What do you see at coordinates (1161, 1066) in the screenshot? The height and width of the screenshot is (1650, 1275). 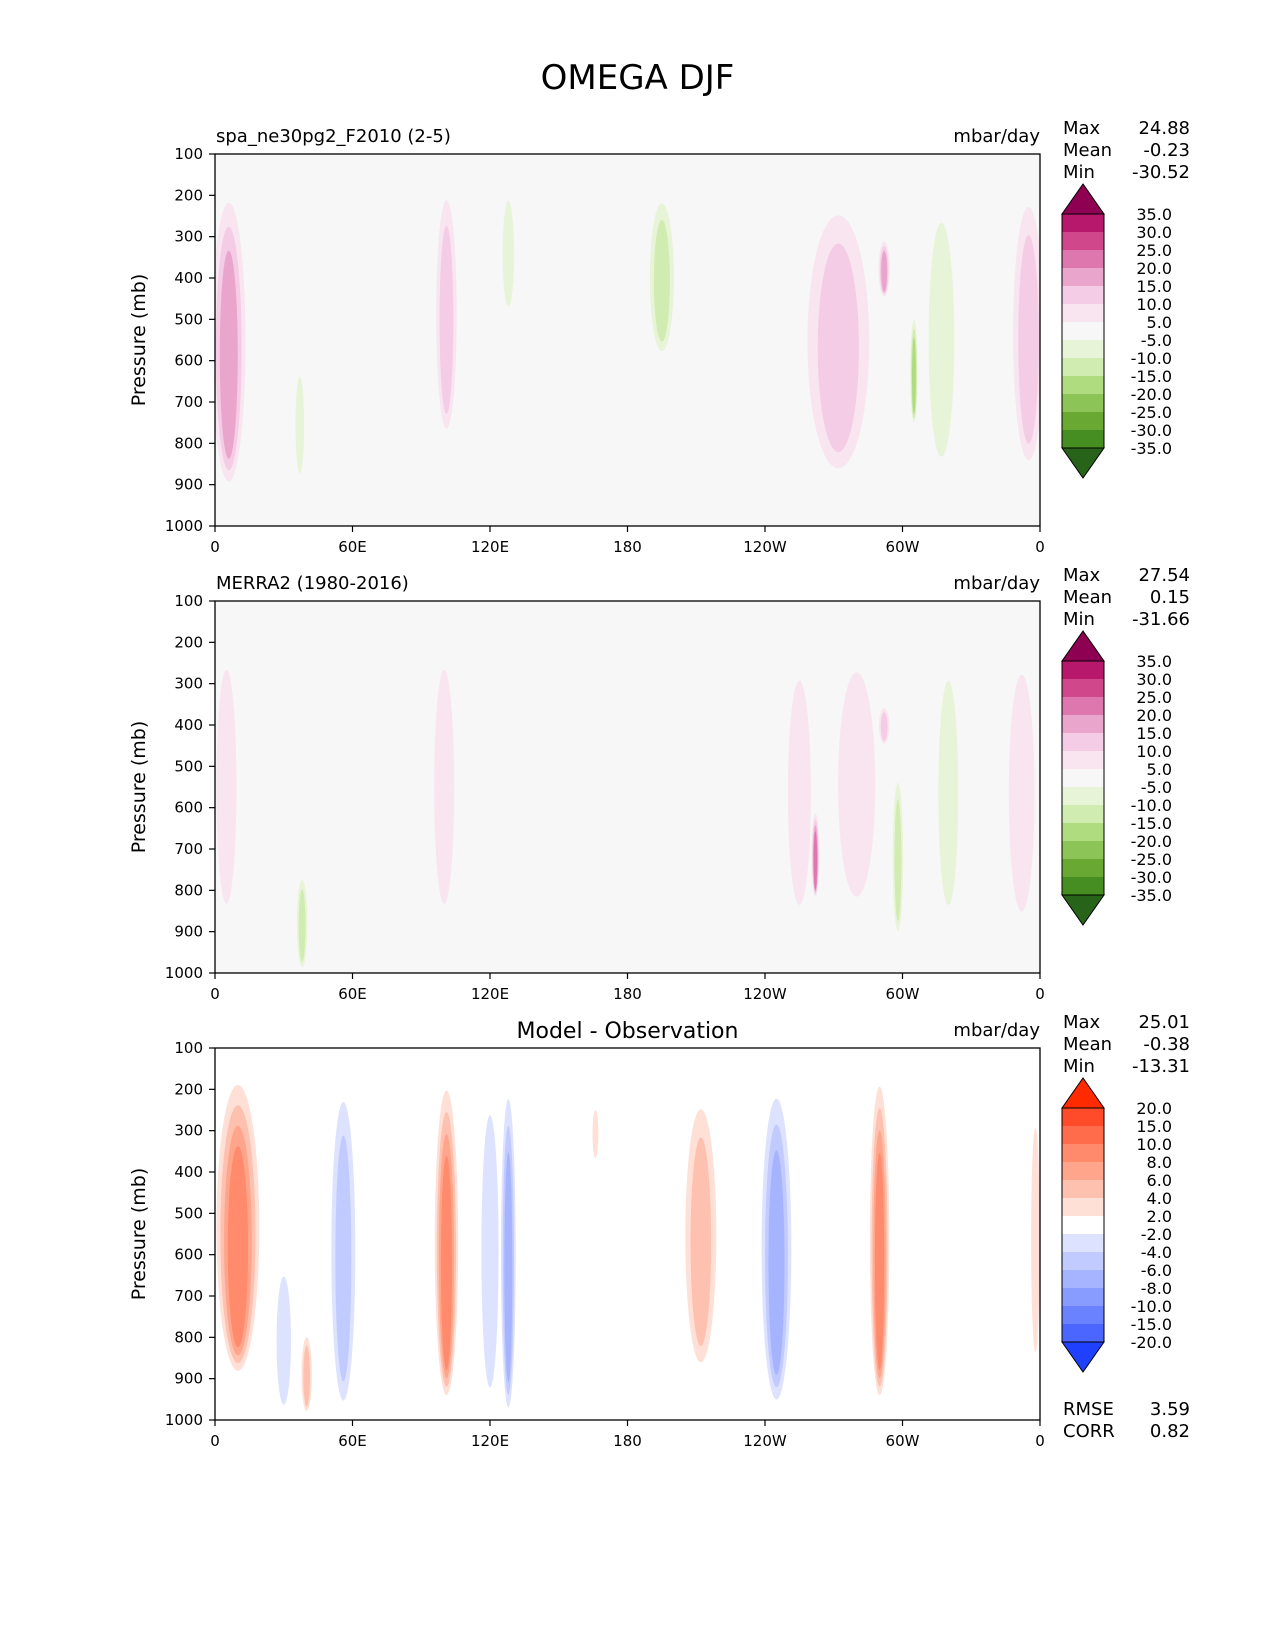 I see `stat-value-min: -13.31` at bounding box center [1161, 1066].